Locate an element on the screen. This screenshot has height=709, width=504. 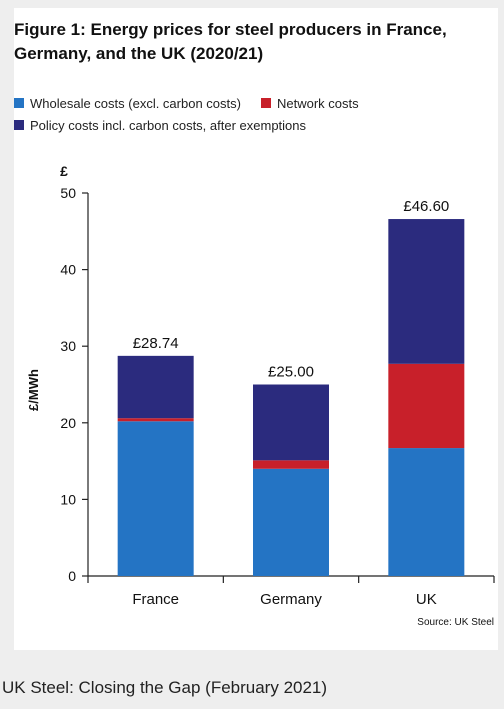
legend-swatch-policy is located at coordinates (19, 125).